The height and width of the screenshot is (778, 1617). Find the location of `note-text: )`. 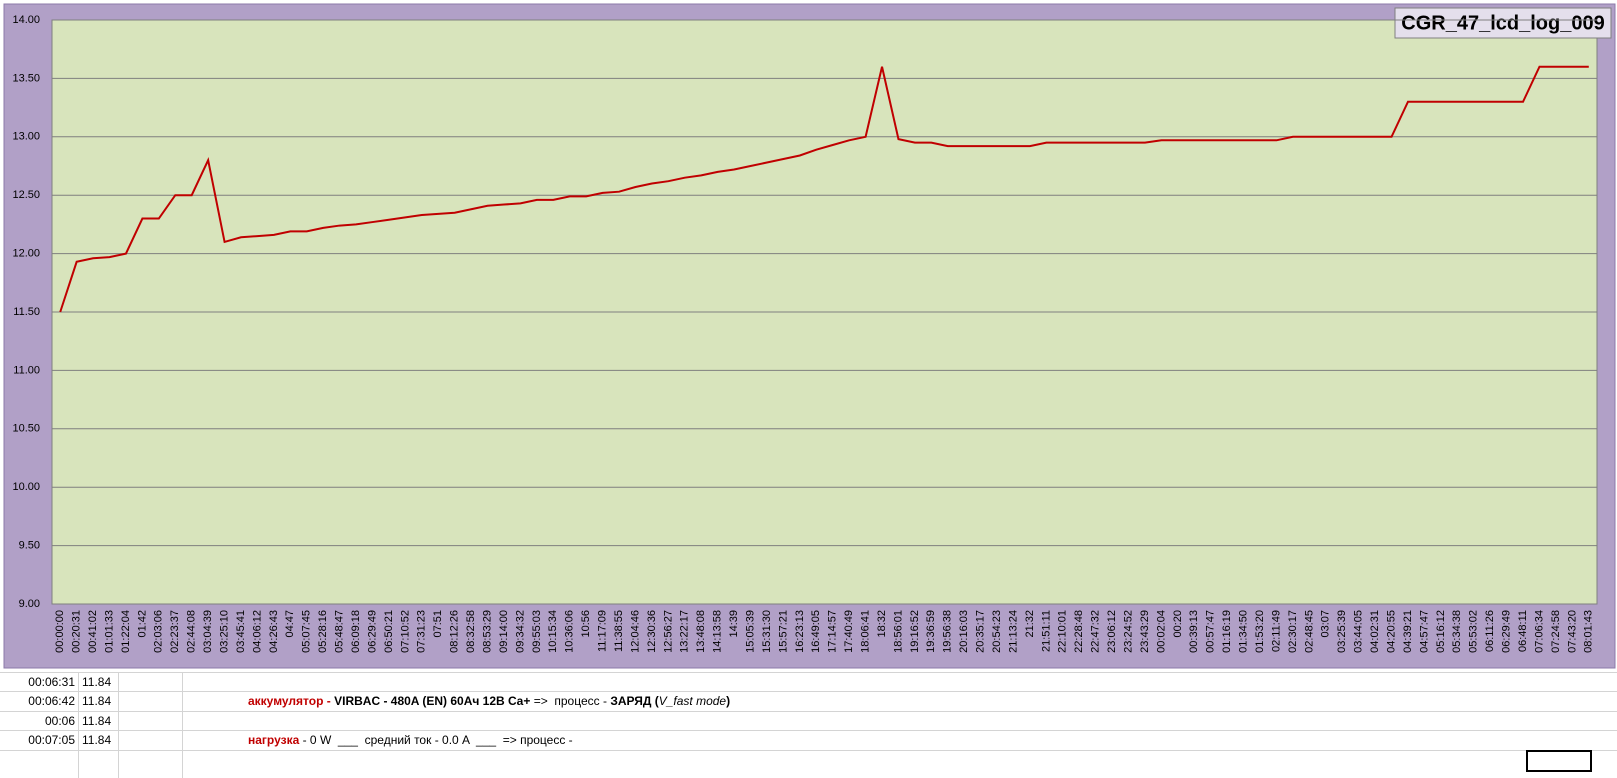

note-text: ) is located at coordinates (728, 701).